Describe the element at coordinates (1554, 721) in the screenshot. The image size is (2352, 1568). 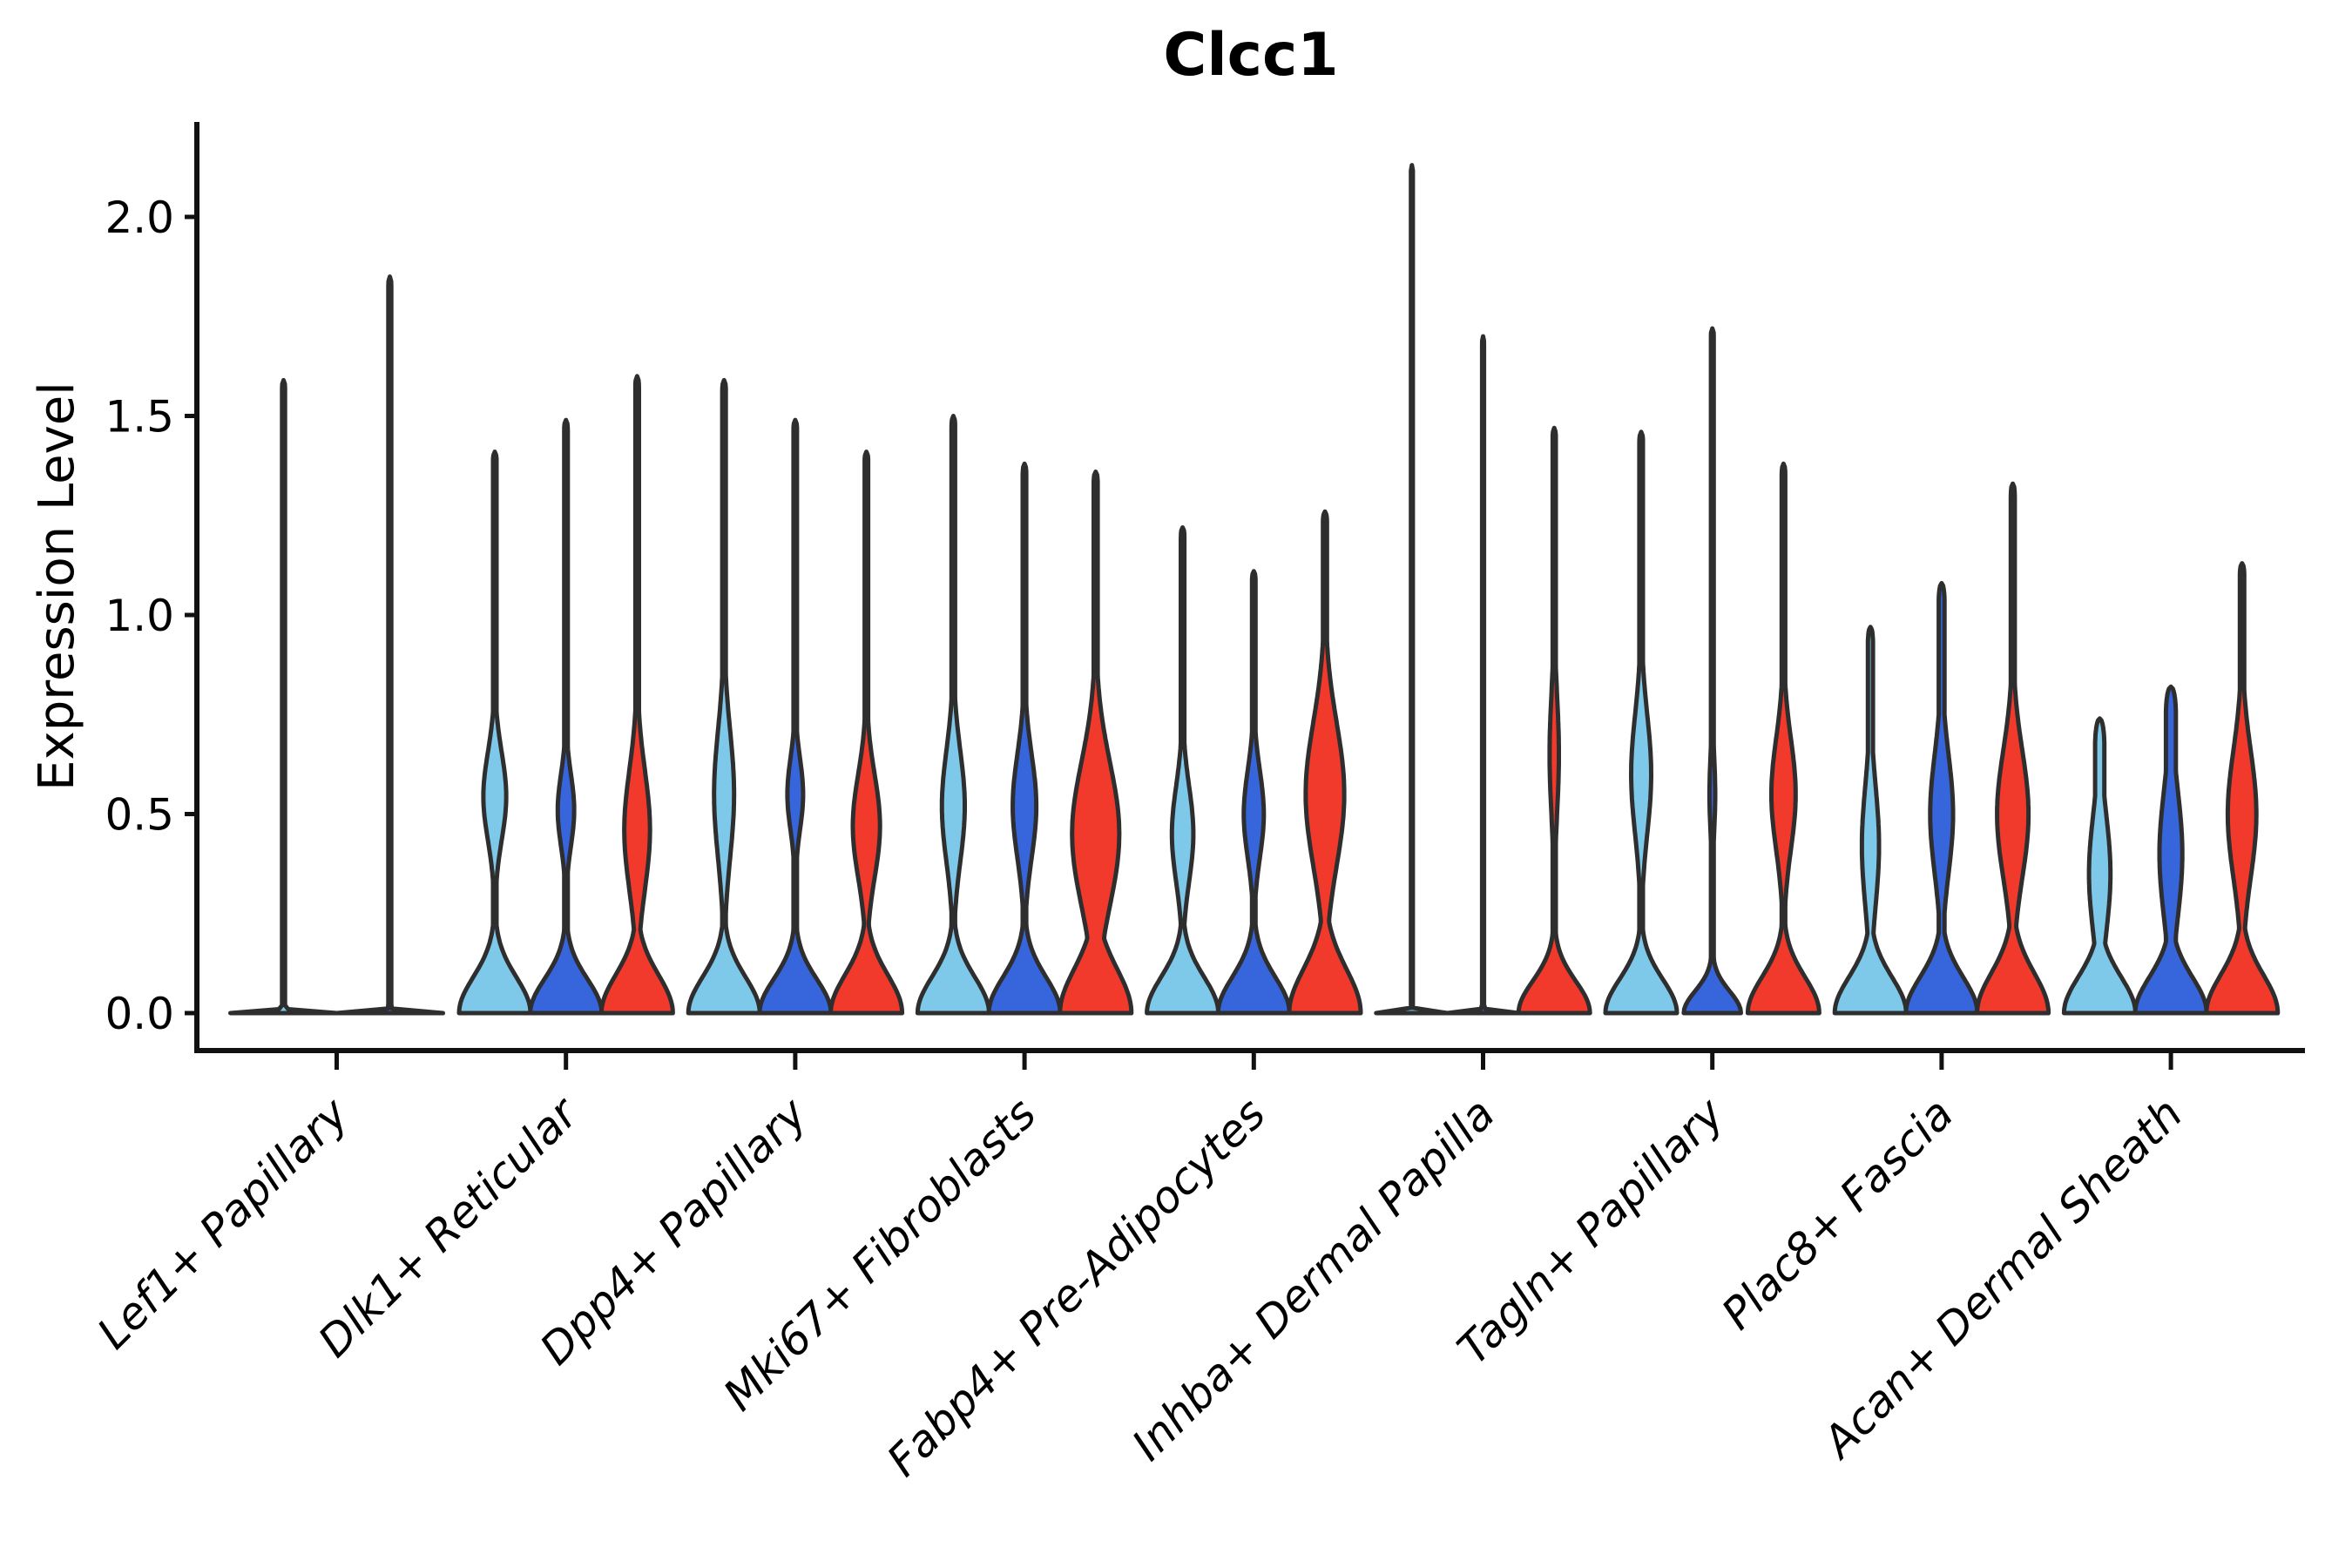
I see `violin-inhba-red` at that location.